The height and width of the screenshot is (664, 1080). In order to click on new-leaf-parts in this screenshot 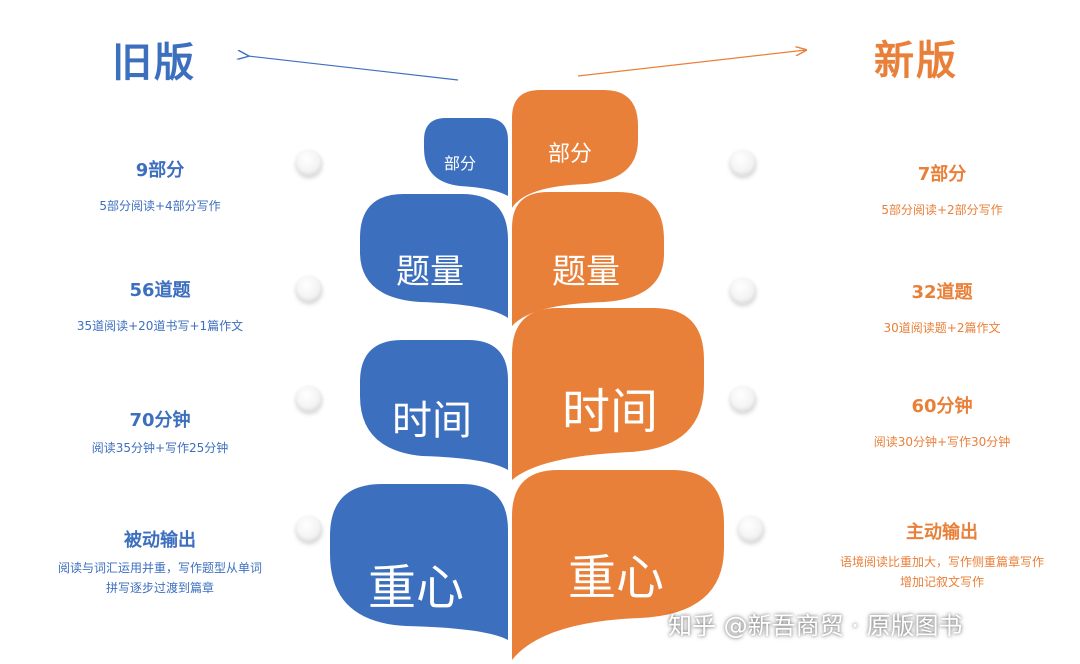, I will do `click(575, 149)`.